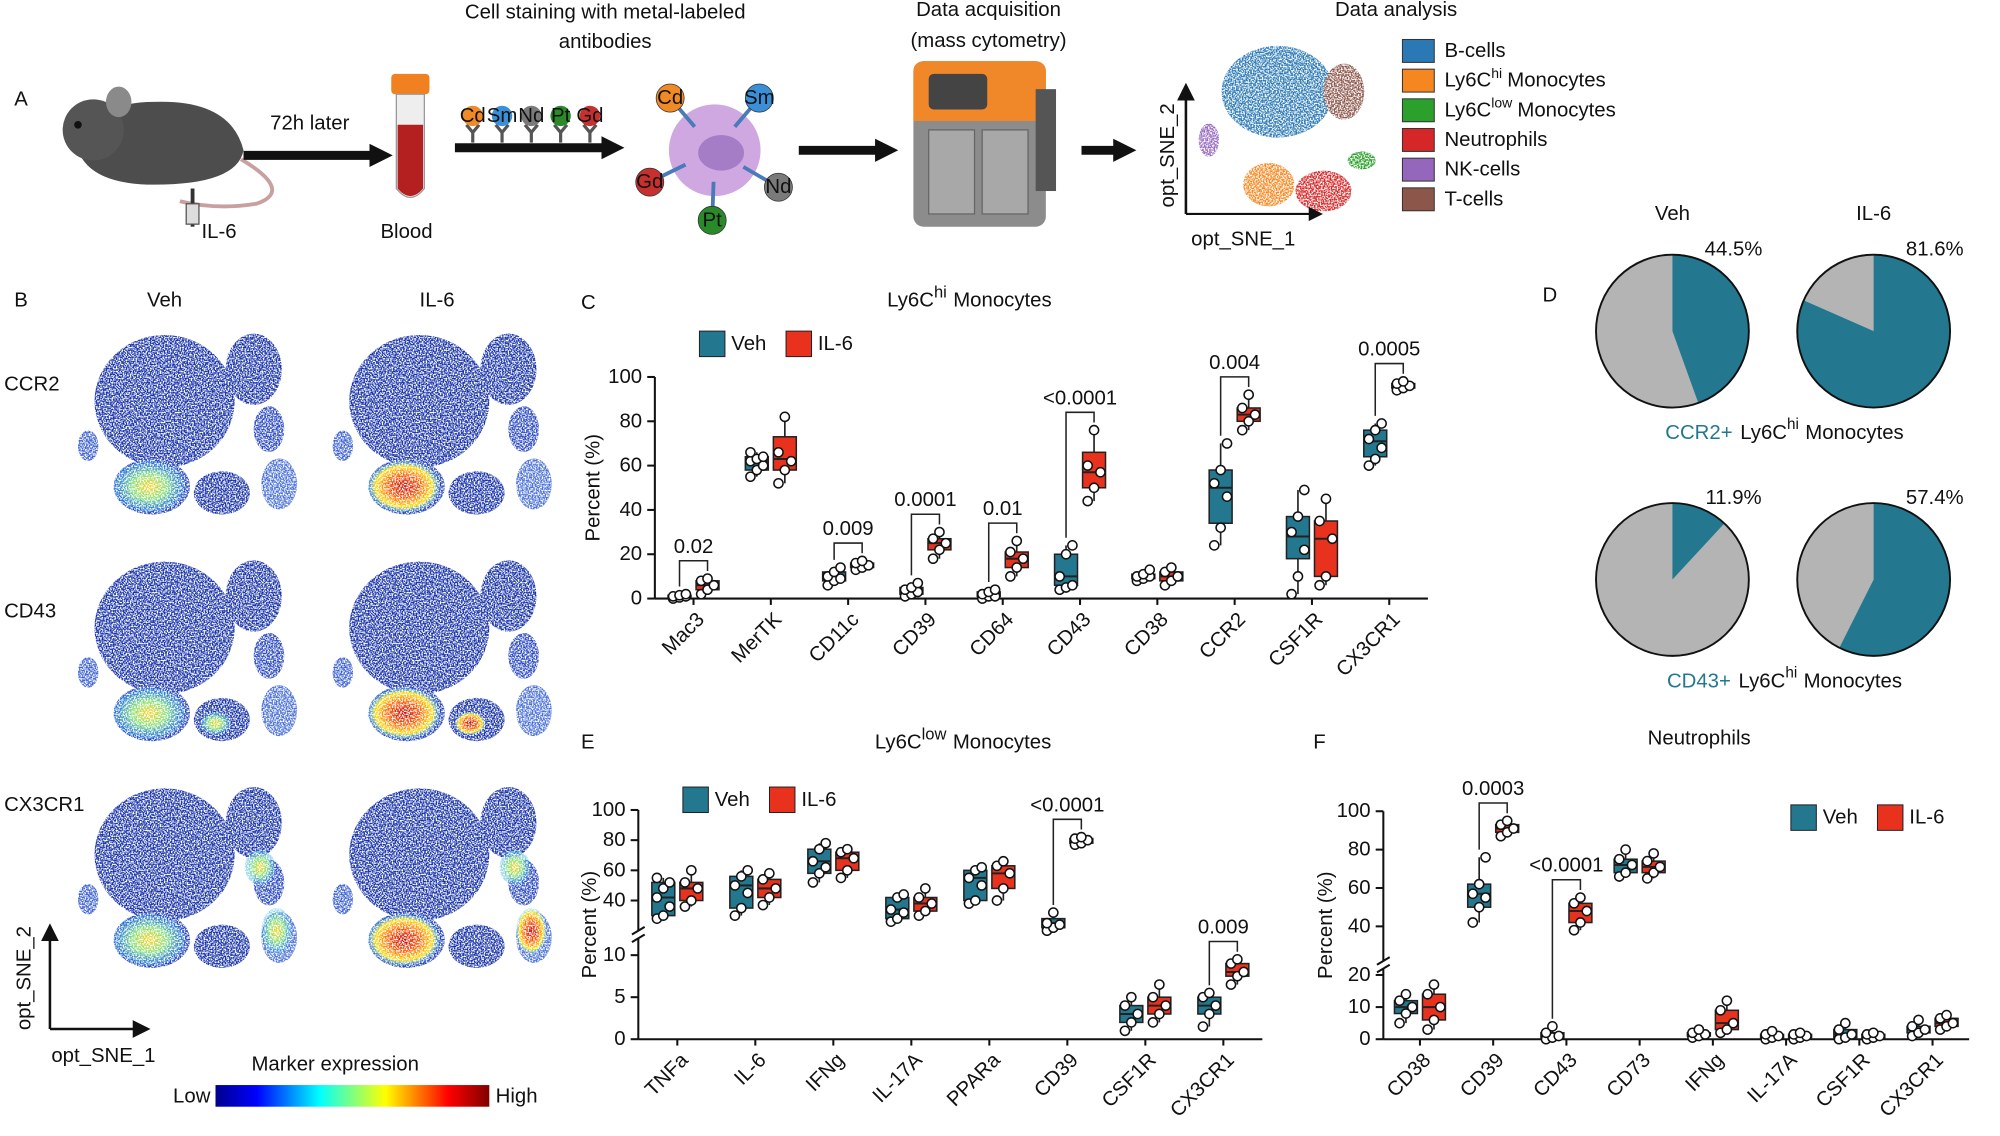  I want to click on pvalue: 0.0003, so click(1493, 789).